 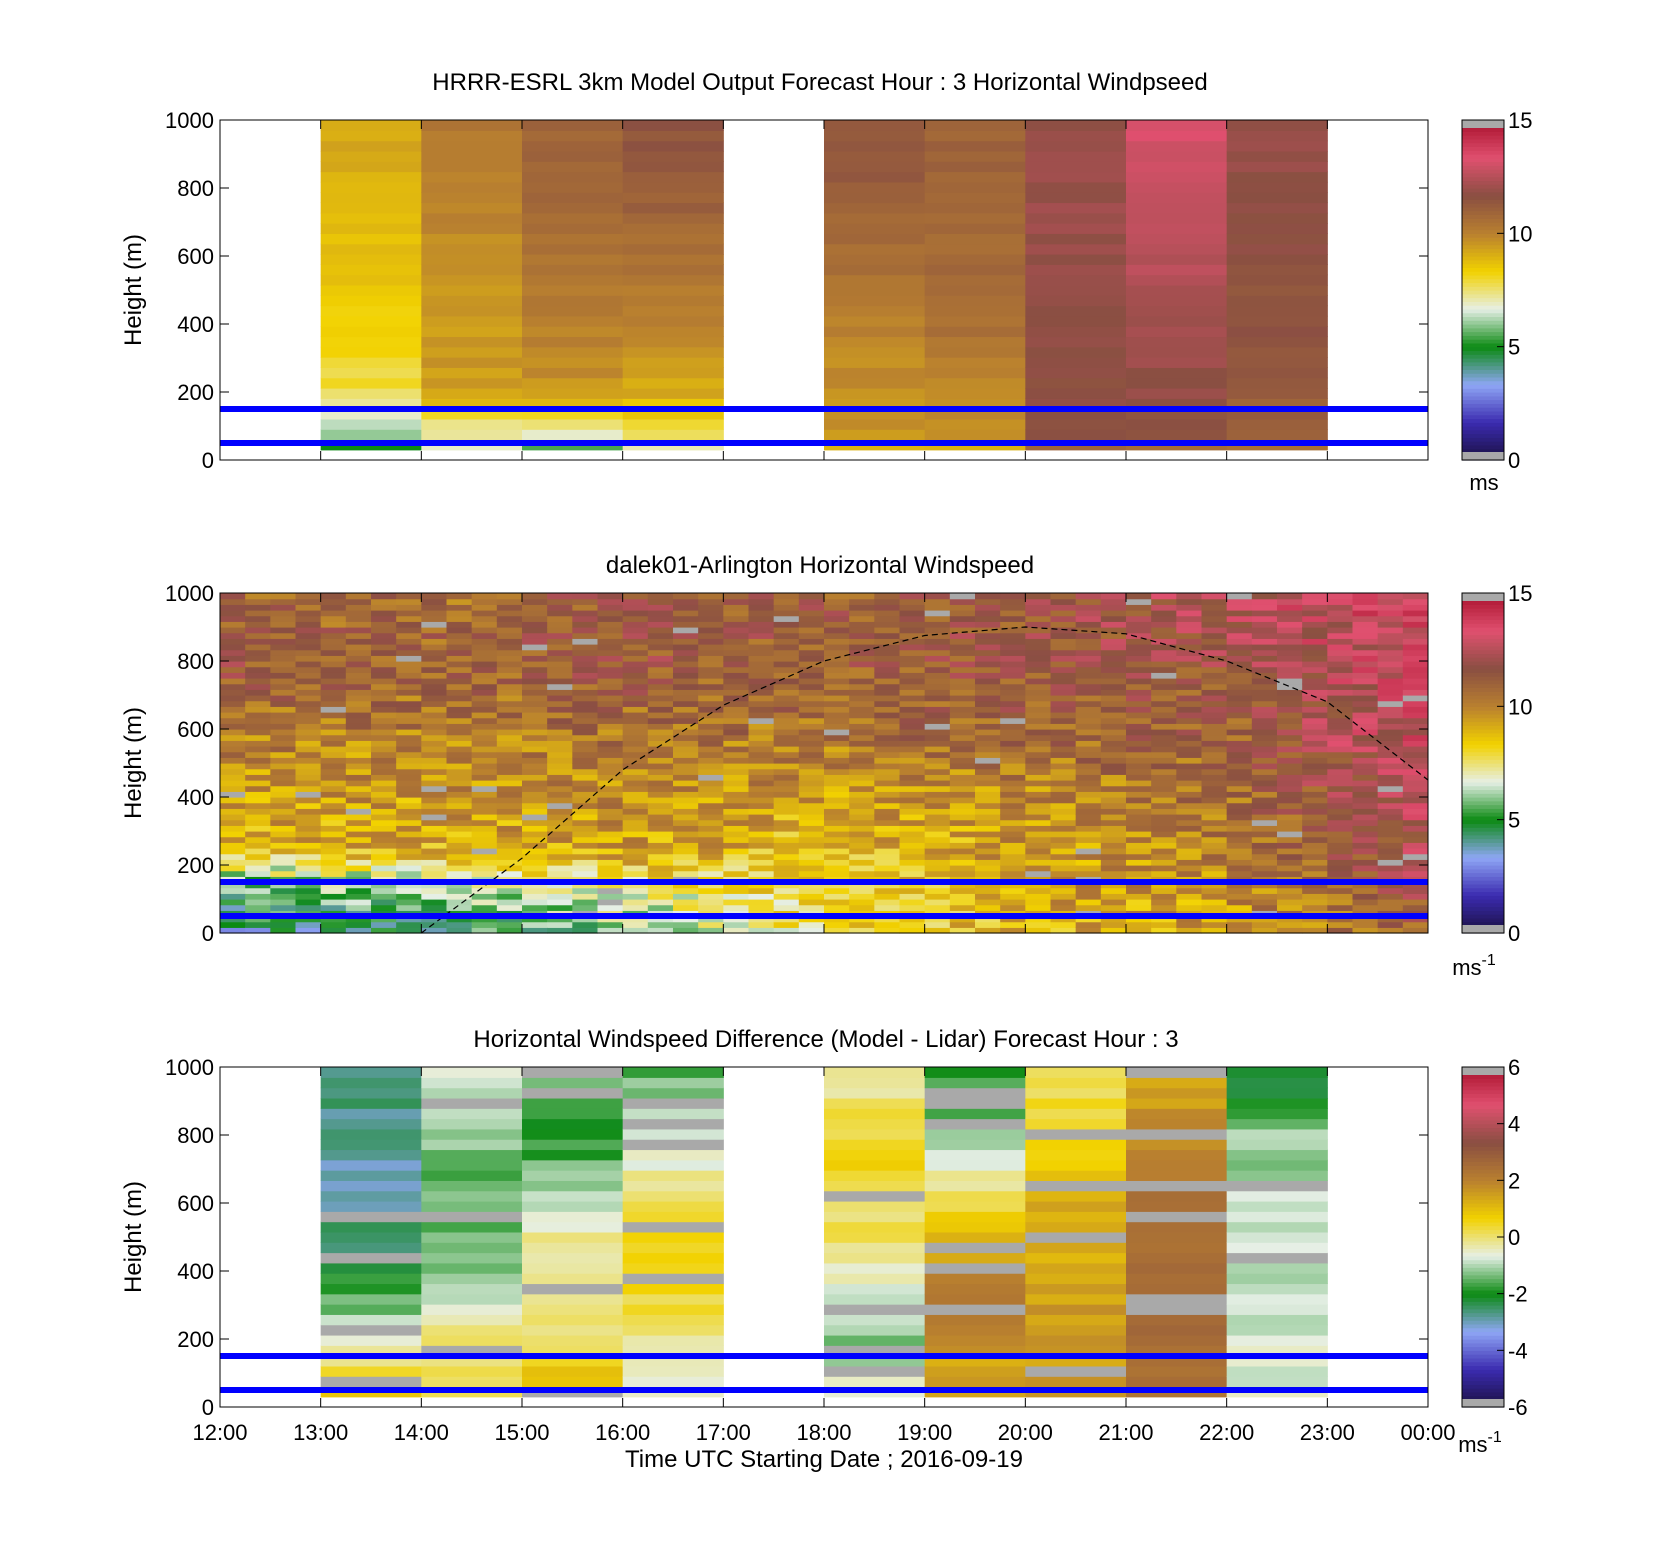 What do you see at coordinates (1514, 933) in the screenshot?
I see `colorbar-tick-label: 0` at bounding box center [1514, 933].